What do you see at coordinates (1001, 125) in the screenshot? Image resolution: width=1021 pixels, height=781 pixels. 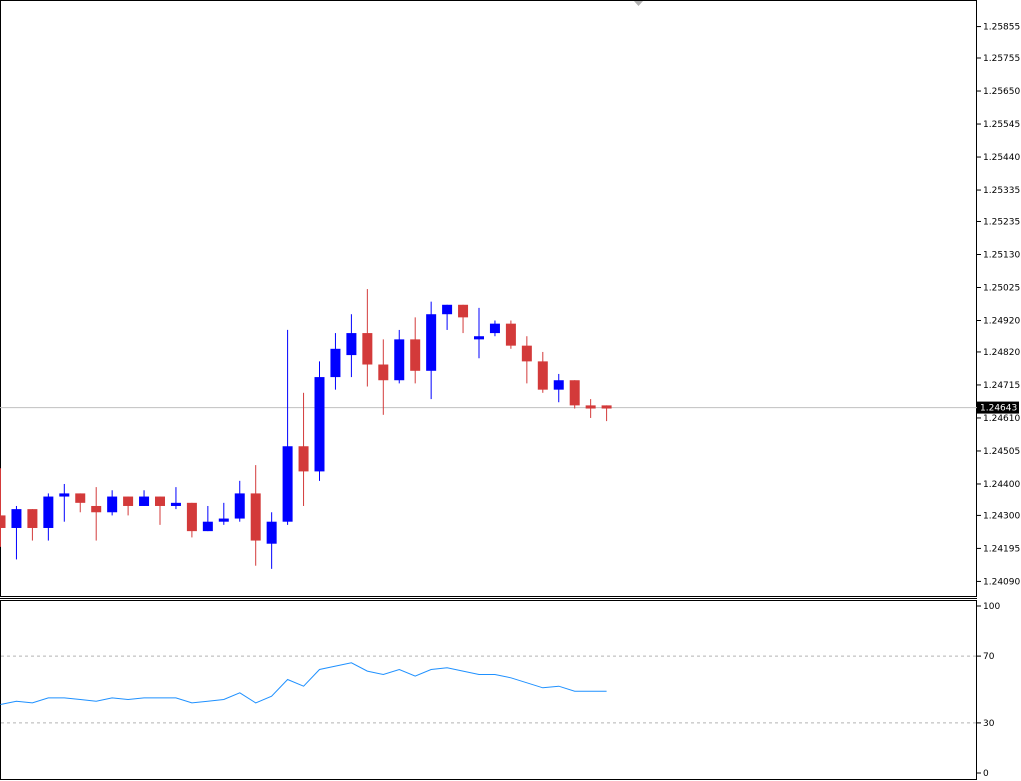 I see `price-tick-label: 1.25545` at bounding box center [1001, 125].